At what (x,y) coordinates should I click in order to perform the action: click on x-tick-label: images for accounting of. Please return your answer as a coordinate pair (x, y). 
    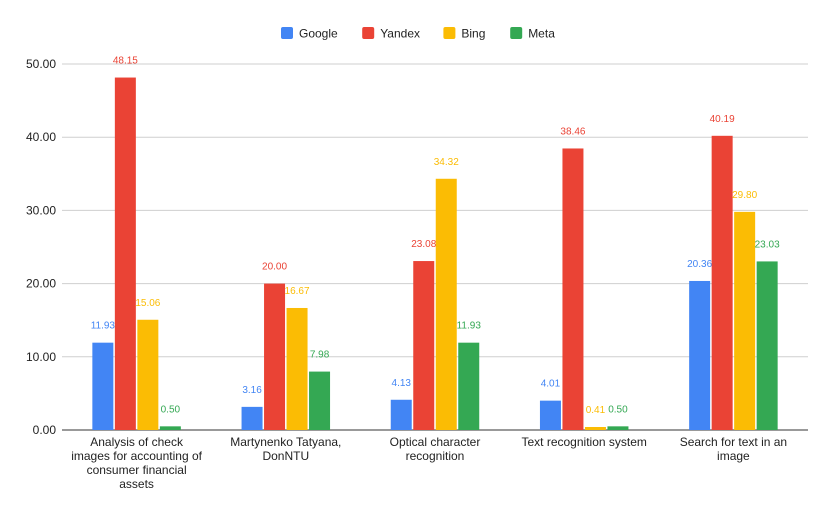
    Looking at the image, I should click on (136, 456).